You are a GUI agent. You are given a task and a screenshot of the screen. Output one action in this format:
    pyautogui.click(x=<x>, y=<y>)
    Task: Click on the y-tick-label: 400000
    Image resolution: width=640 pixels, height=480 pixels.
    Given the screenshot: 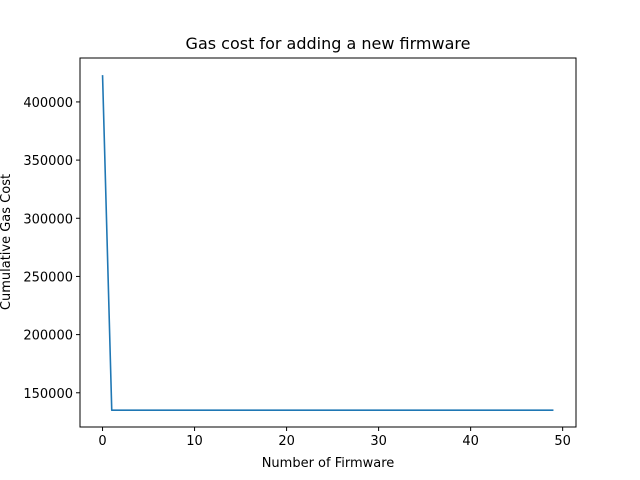 What is the action you would take?
    pyautogui.click(x=48, y=103)
    